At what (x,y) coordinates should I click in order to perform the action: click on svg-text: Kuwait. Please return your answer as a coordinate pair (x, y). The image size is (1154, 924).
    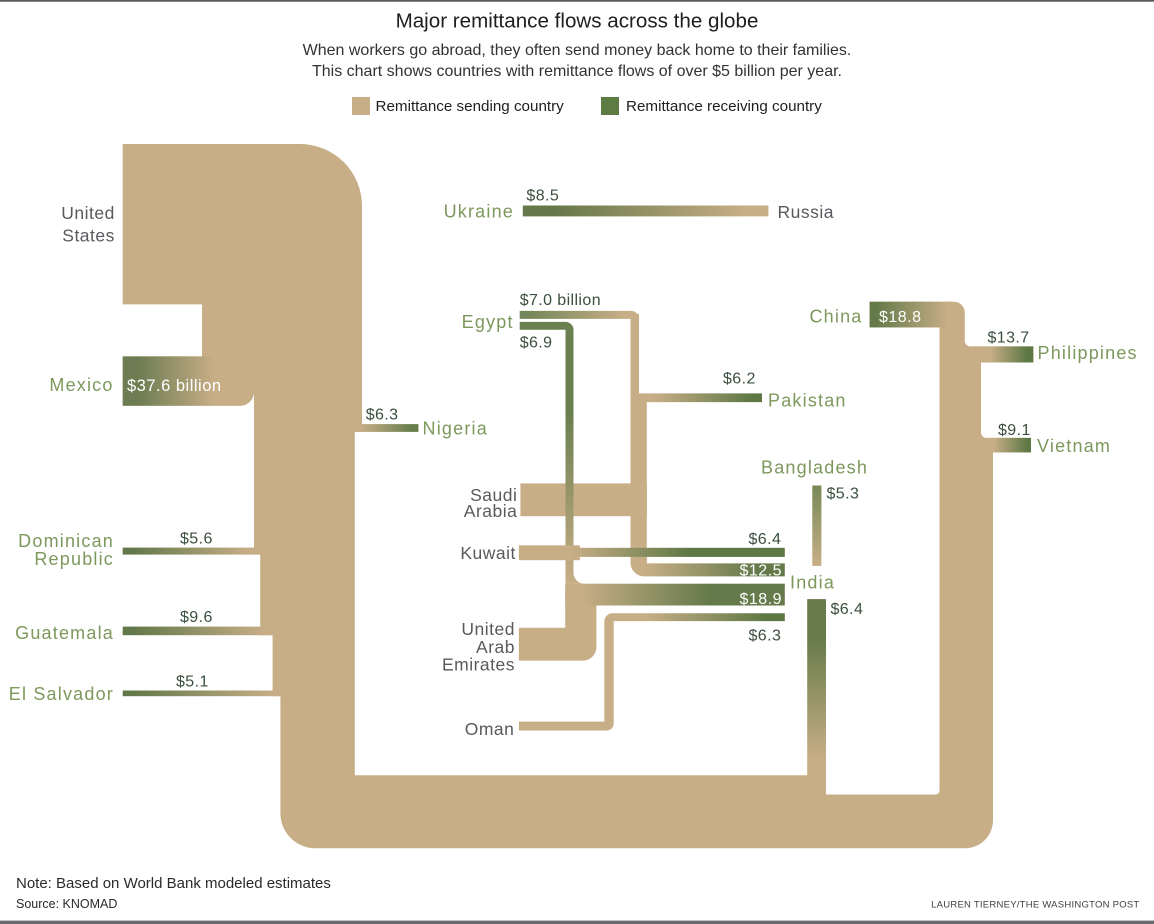
    Looking at the image, I should click on (488, 553).